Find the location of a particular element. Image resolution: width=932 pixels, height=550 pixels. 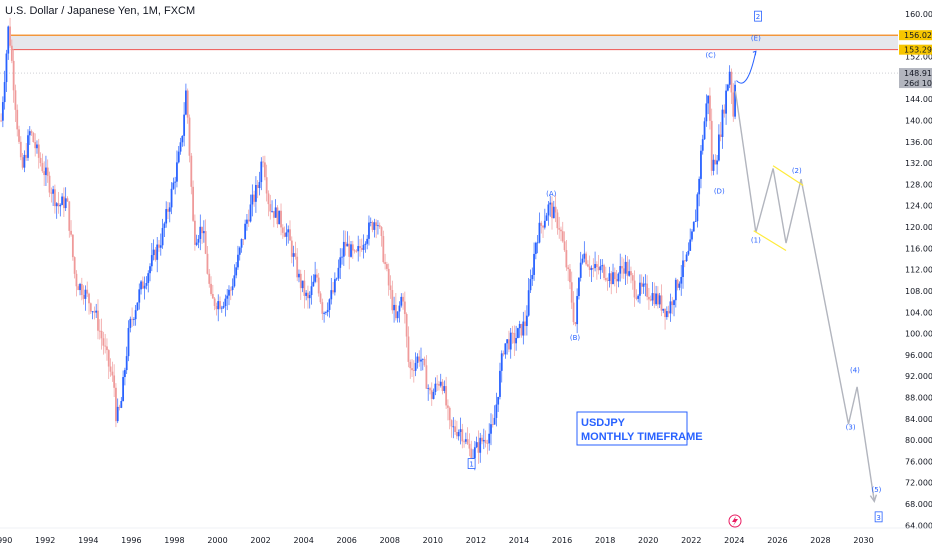

logo-bolt is located at coordinates (735, 521).